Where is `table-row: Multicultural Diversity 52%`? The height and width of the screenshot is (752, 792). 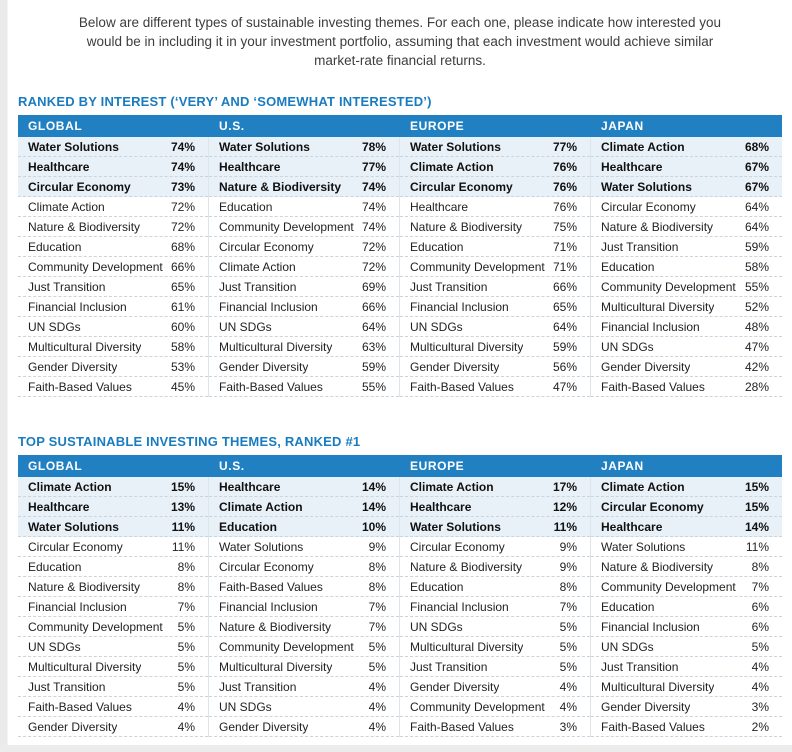 table-row: Multicultural Diversity 52% is located at coordinates (686, 307).